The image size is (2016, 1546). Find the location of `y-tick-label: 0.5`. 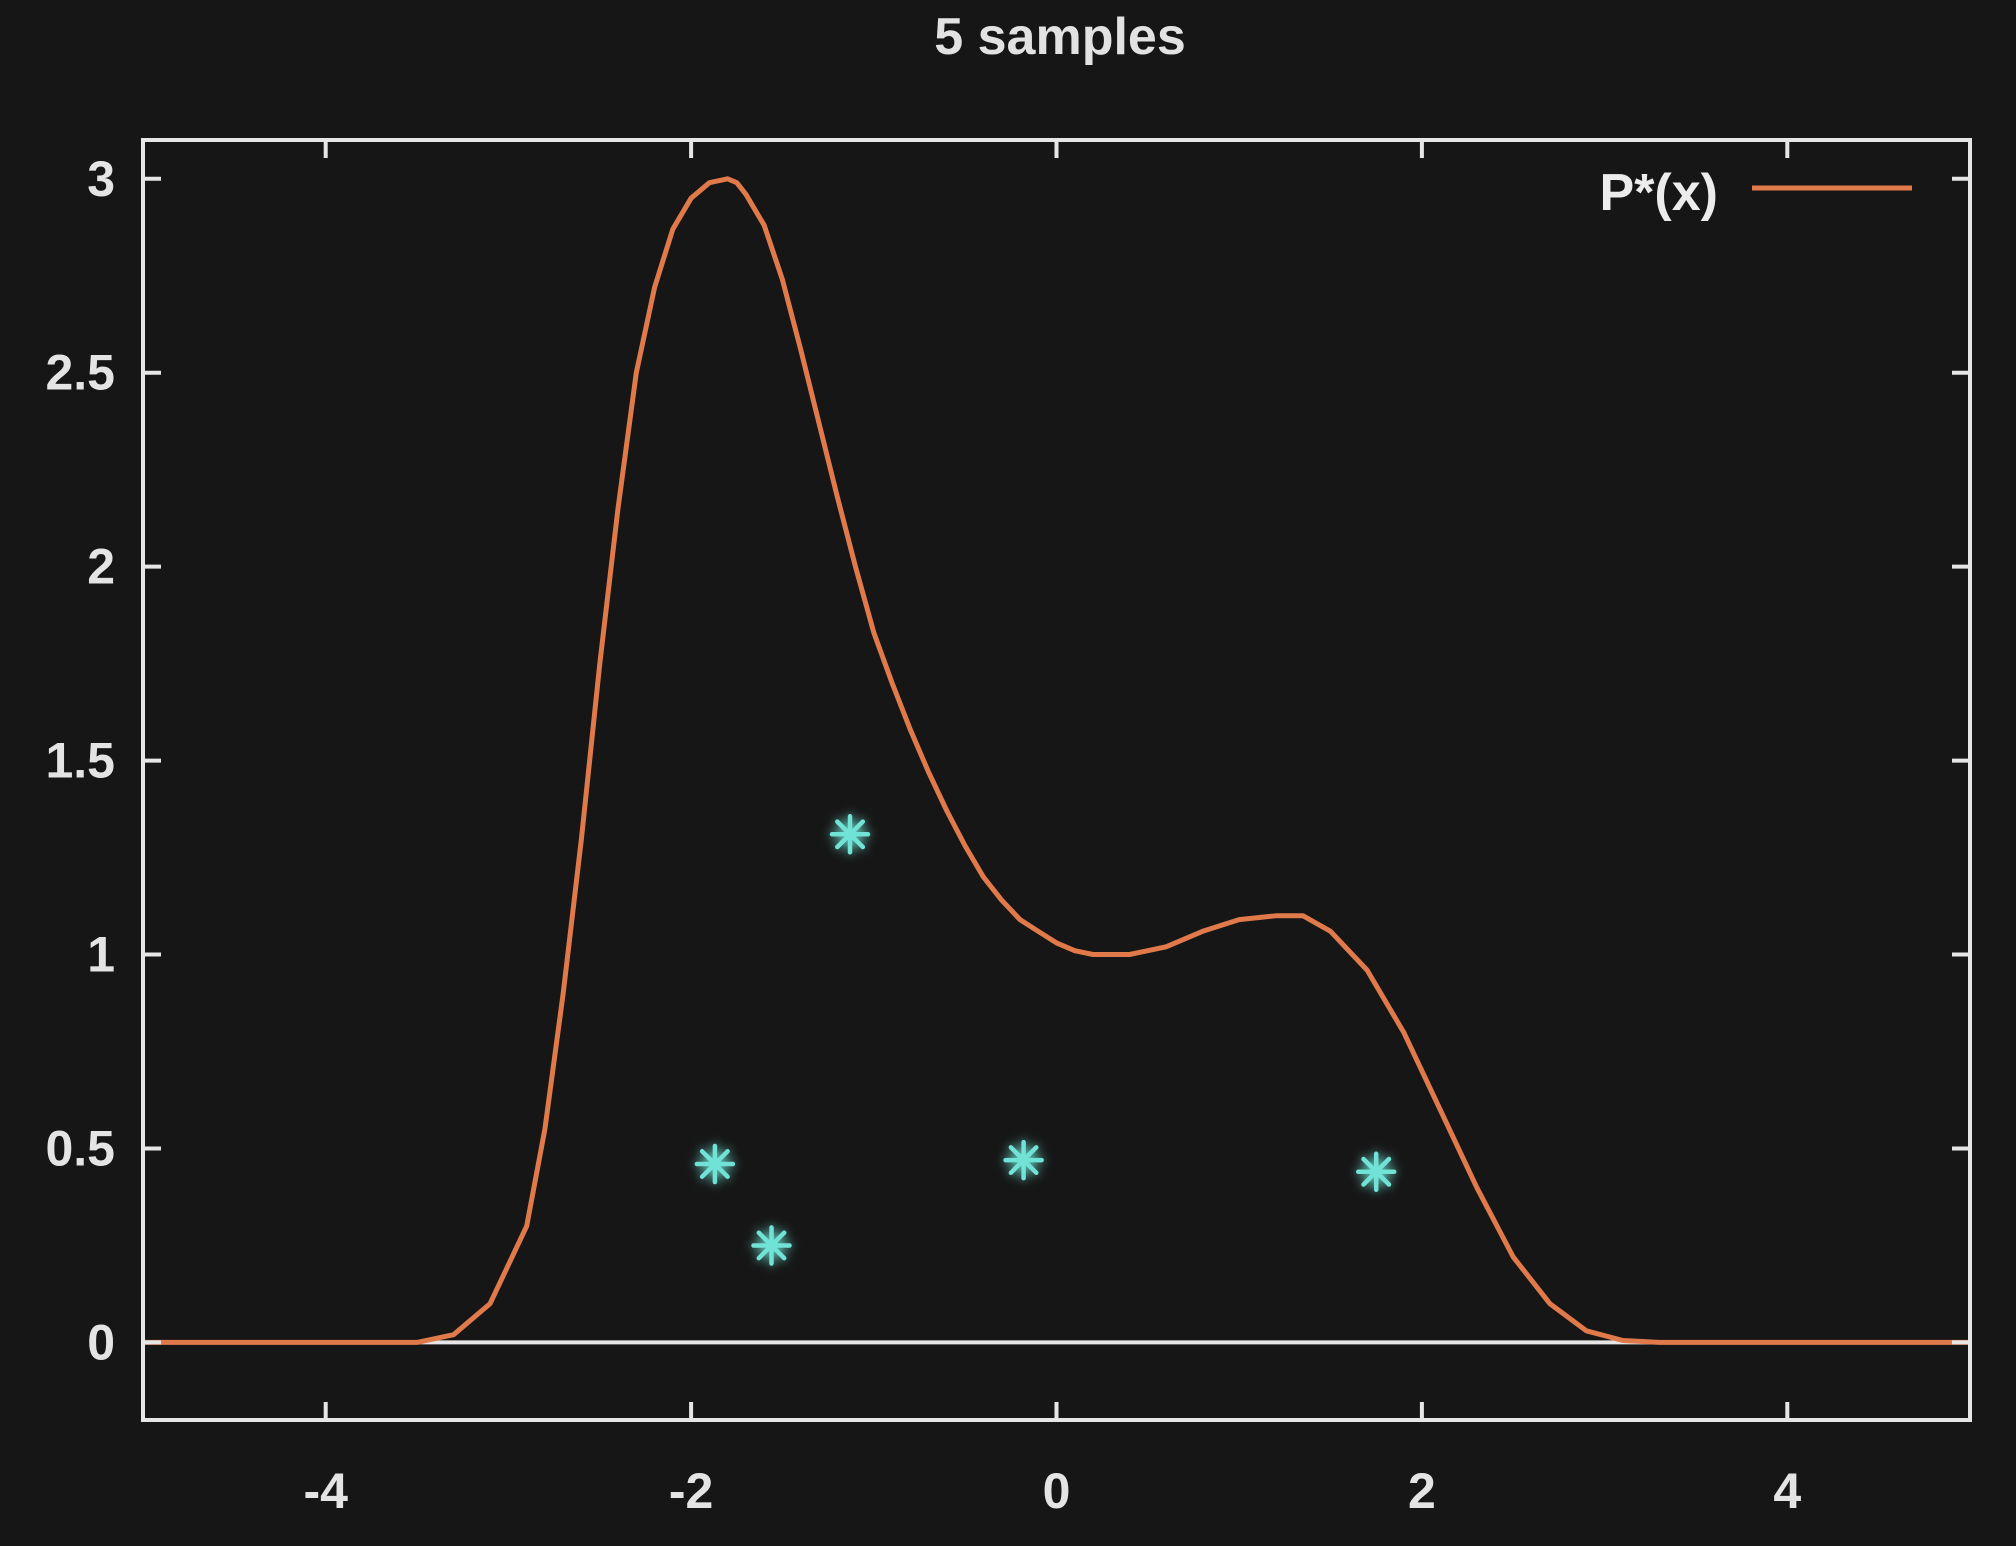

y-tick-label: 0.5 is located at coordinates (80, 1148).